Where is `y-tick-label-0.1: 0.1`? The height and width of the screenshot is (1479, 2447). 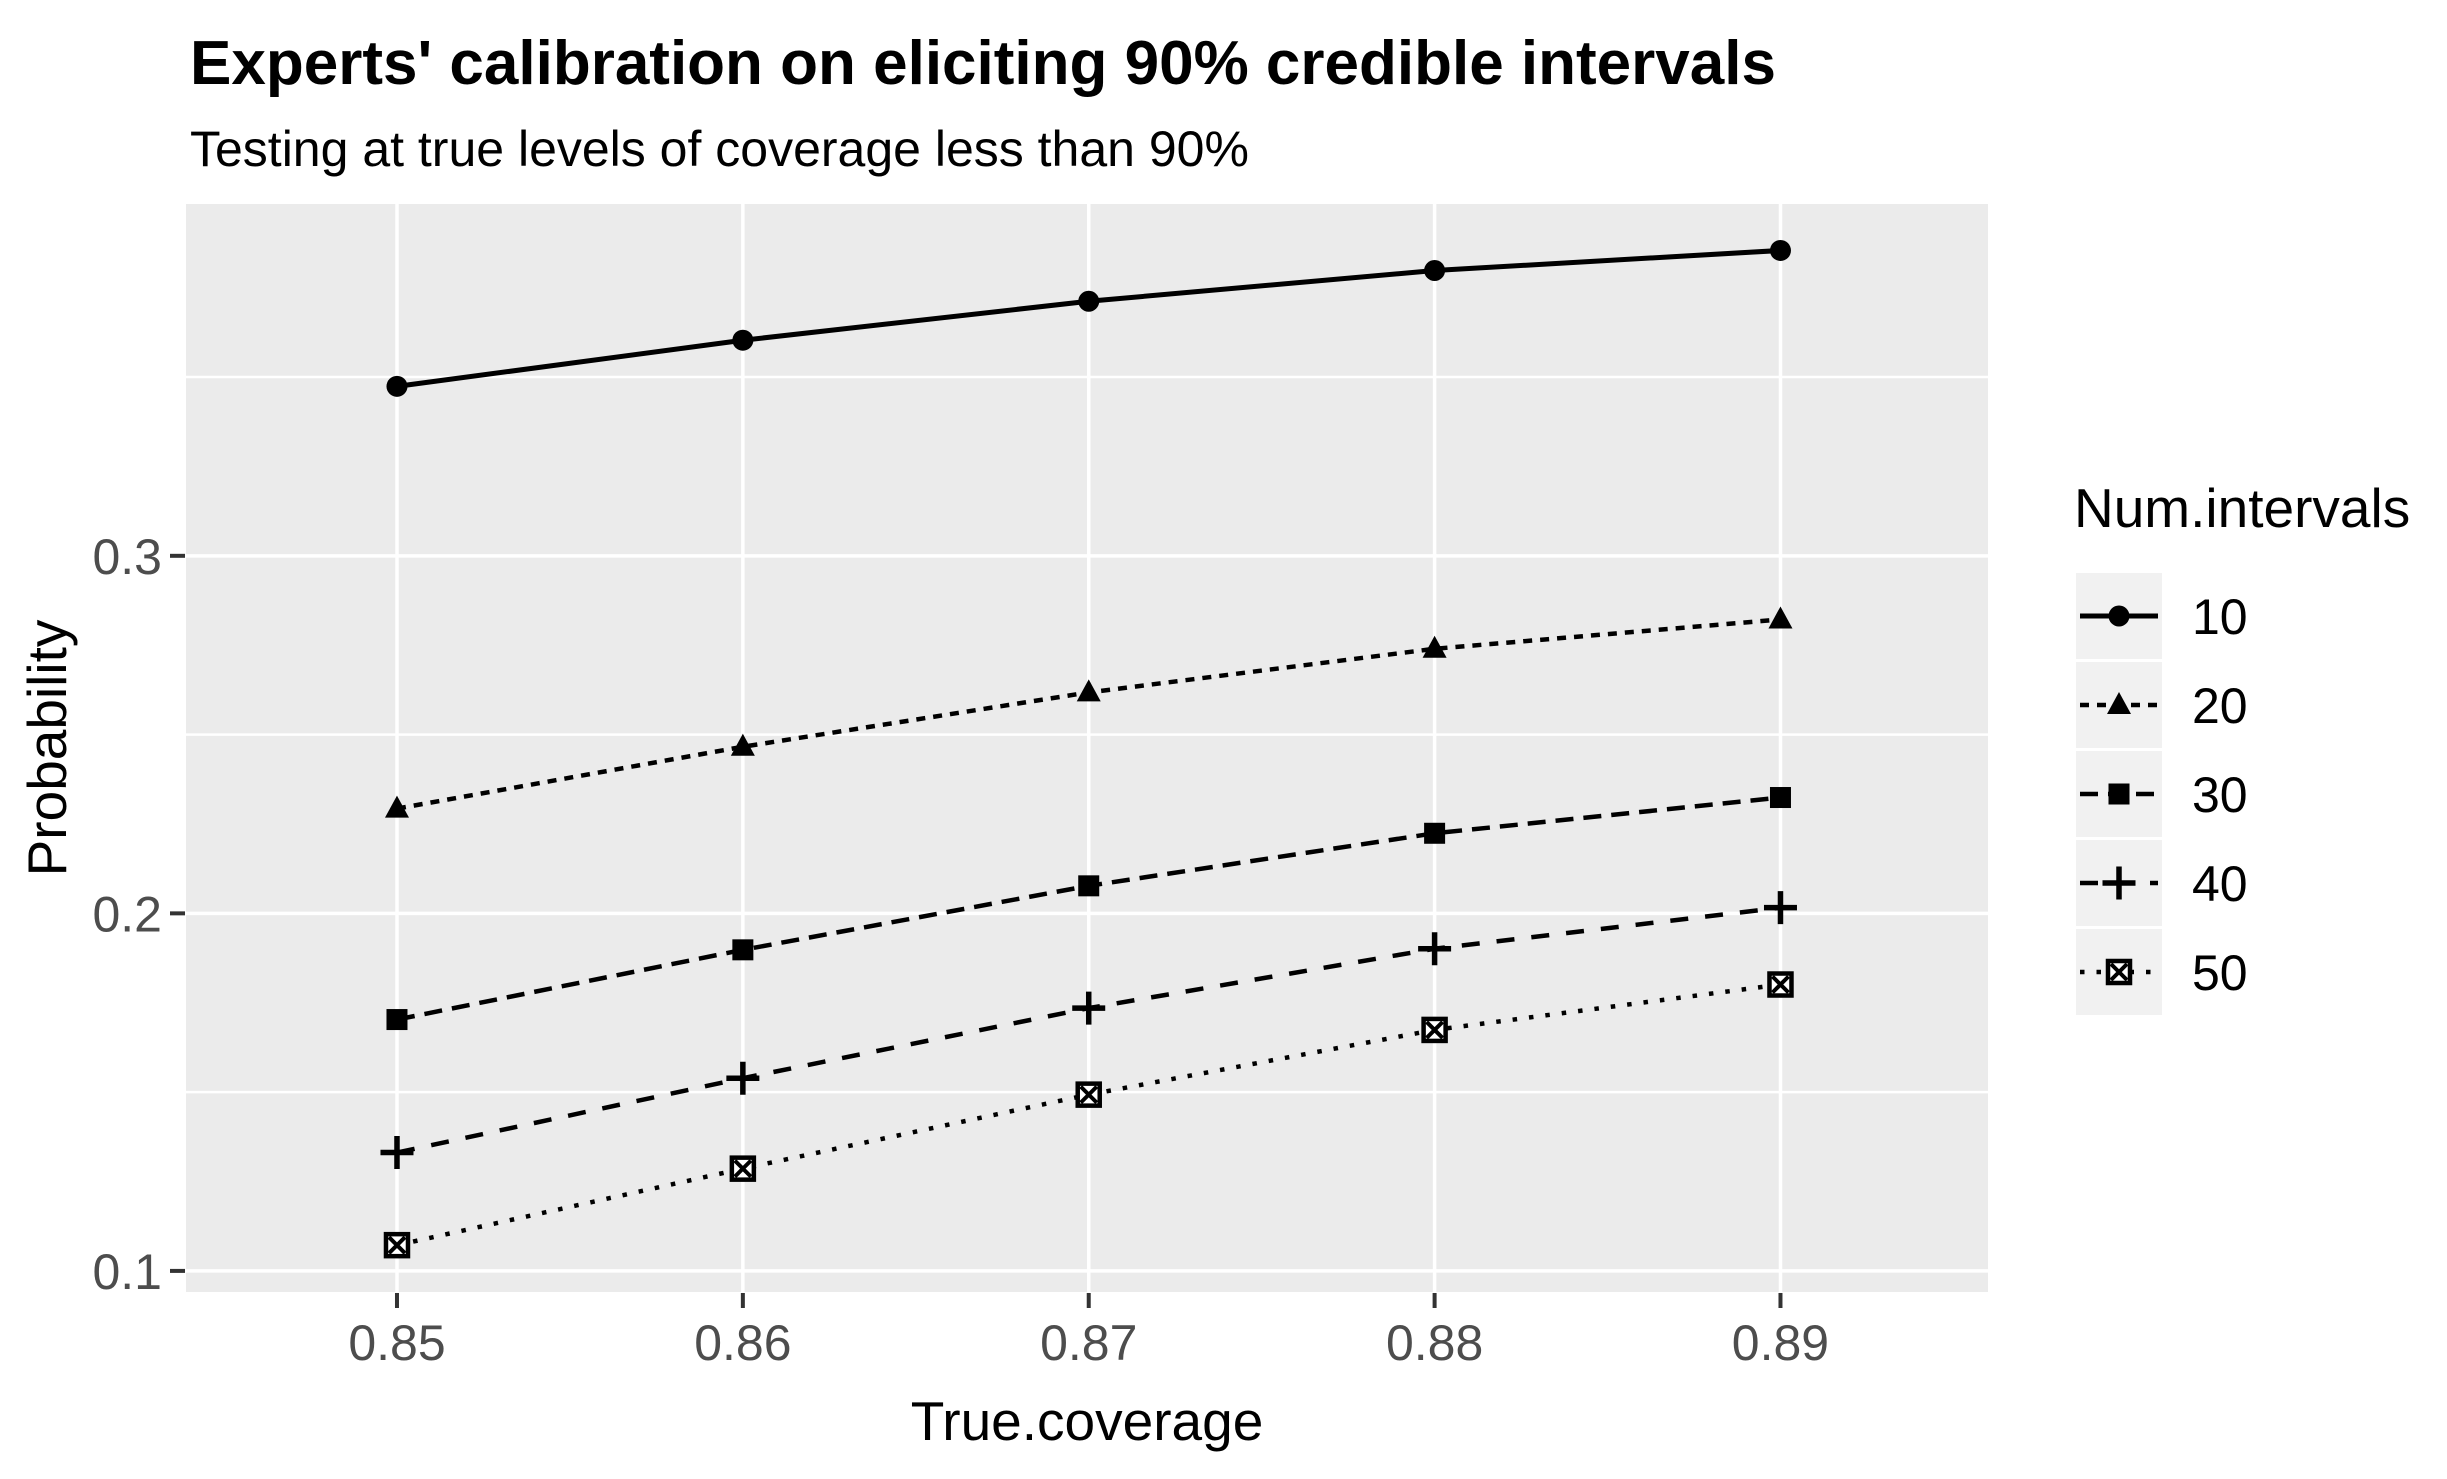
y-tick-label-0.1: 0.1 is located at coordinates (127, 1272).